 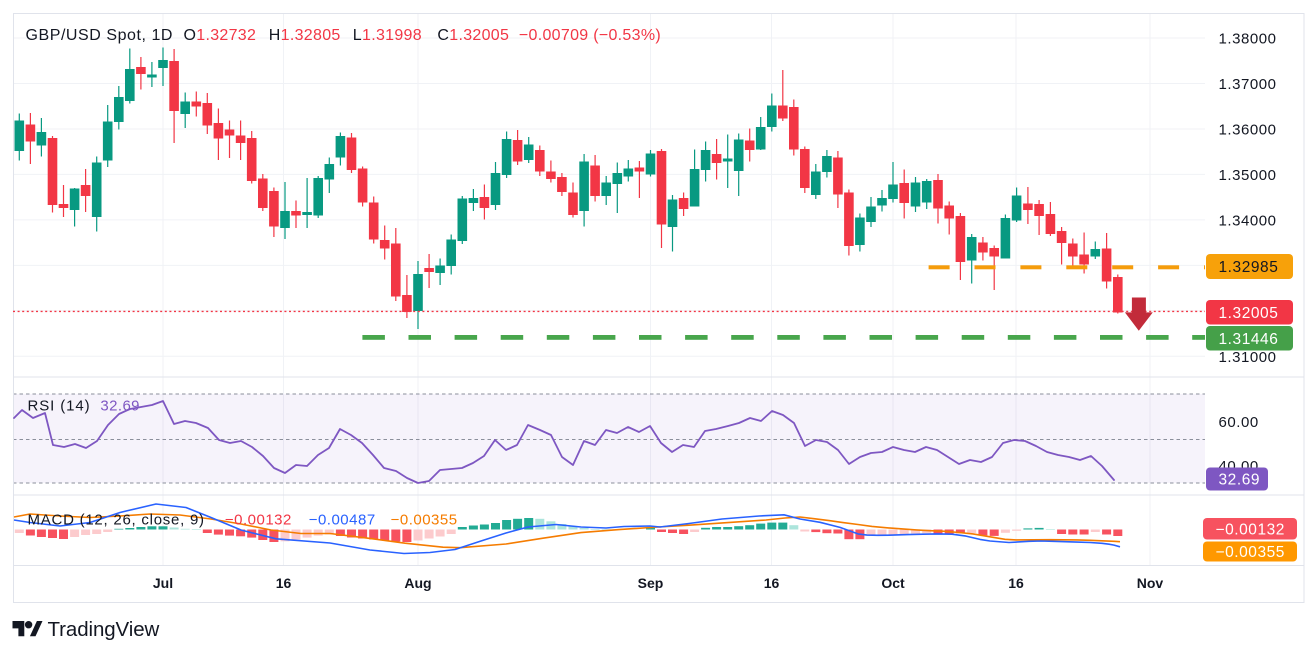 I want to click on svg-text: 1.32005, so click(x=1249, y=313).